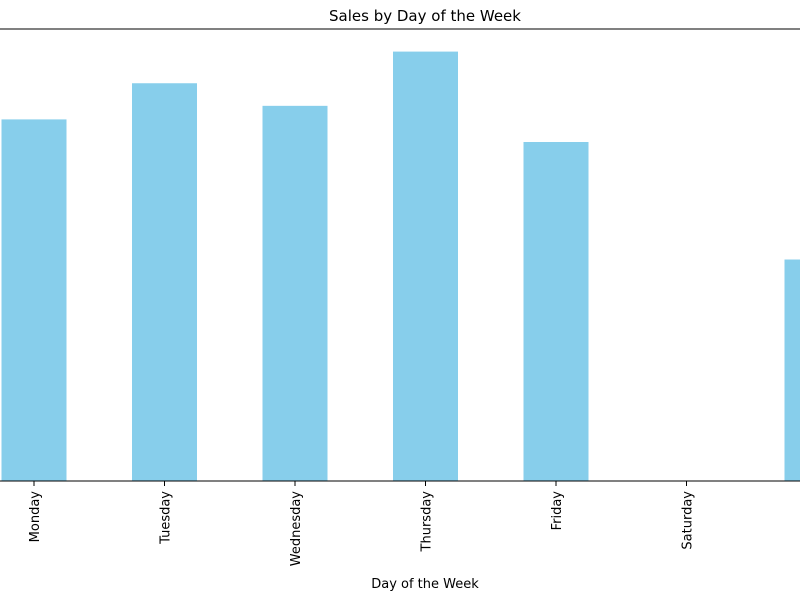 This screenshot has width=800, height=600. Describe the element at coordinates (425, 584) in the screenshot. I see `x-axis-label: Day of the Week` at that location.